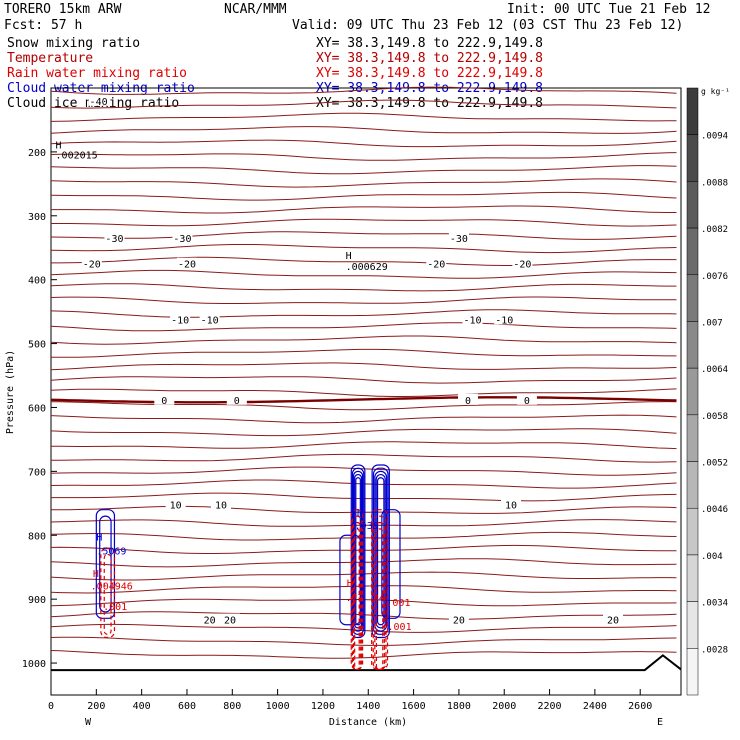  What do you see at coordinates (640, 706) in the screenshot?
I see `x-tick-label: 2600` at bounding box center [640, 706].